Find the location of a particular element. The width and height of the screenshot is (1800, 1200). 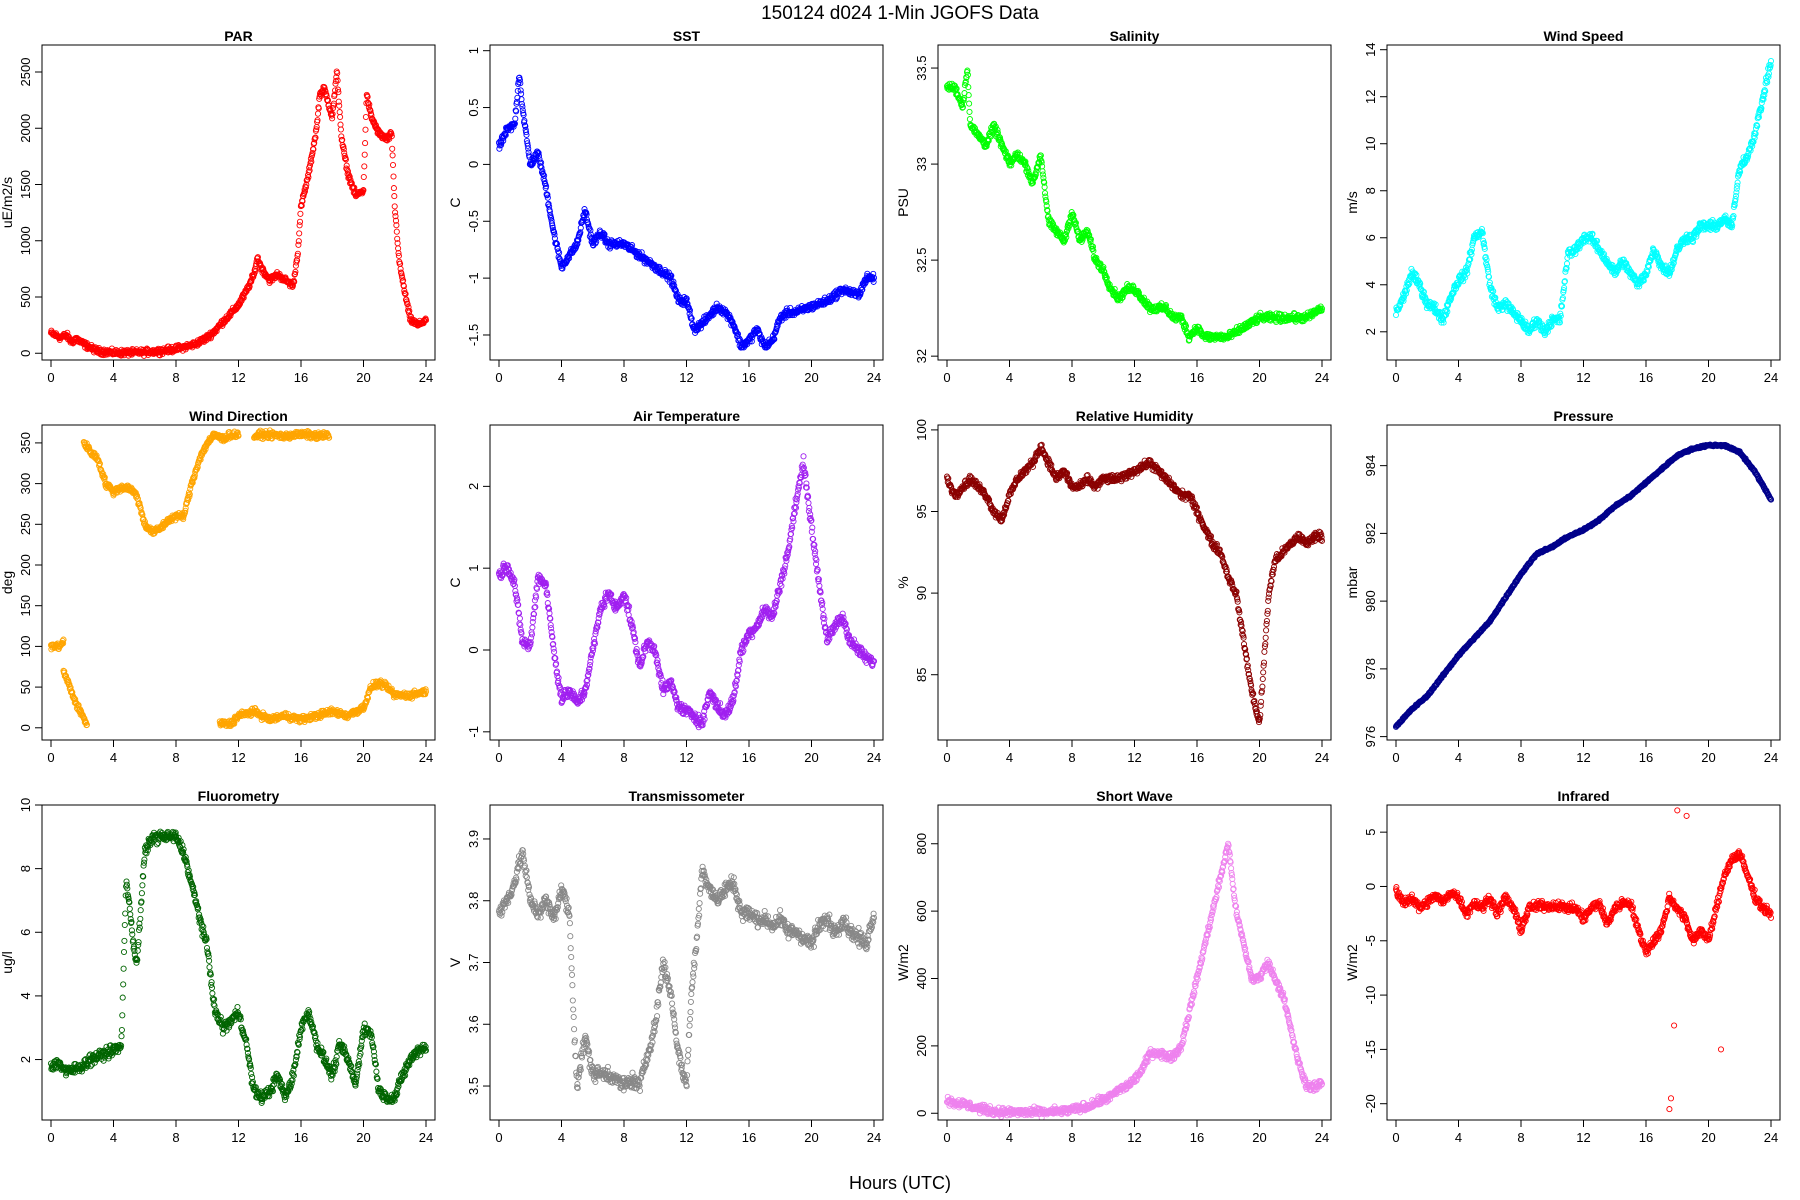

y-tick-label: 150 is located at coordinates (25, 606).